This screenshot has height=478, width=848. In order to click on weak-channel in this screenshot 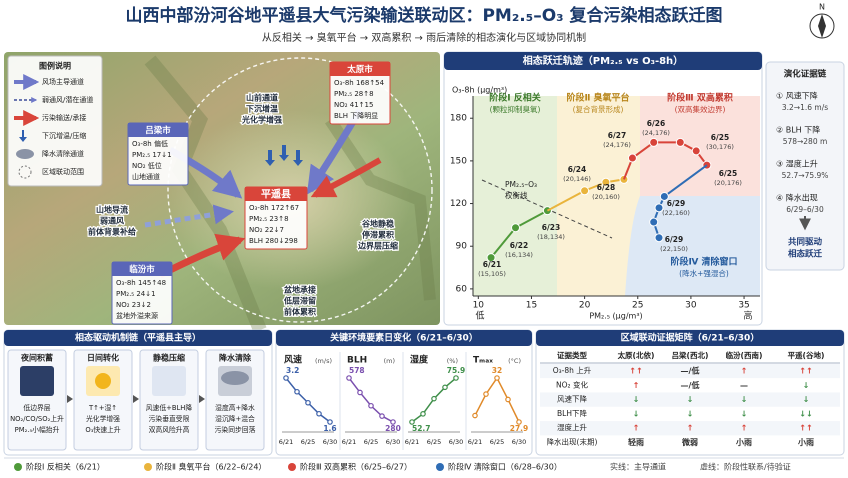, I will do `click(189, 216)`.